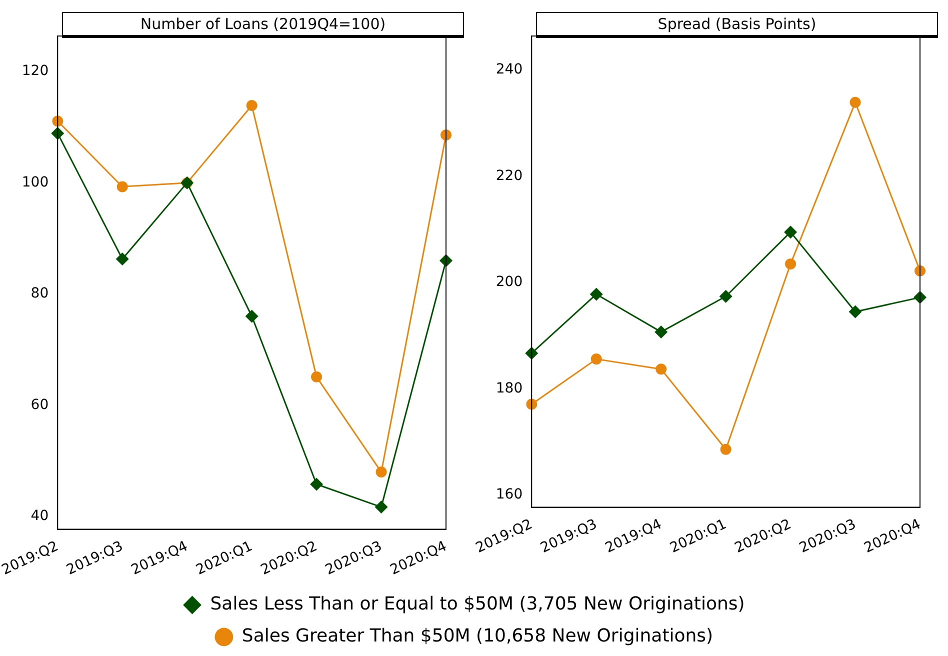 The image size is (948, 656). Describe the element at coordinates (39, 294) in the screenshot. I see `y-tick-label: 80` at that location.